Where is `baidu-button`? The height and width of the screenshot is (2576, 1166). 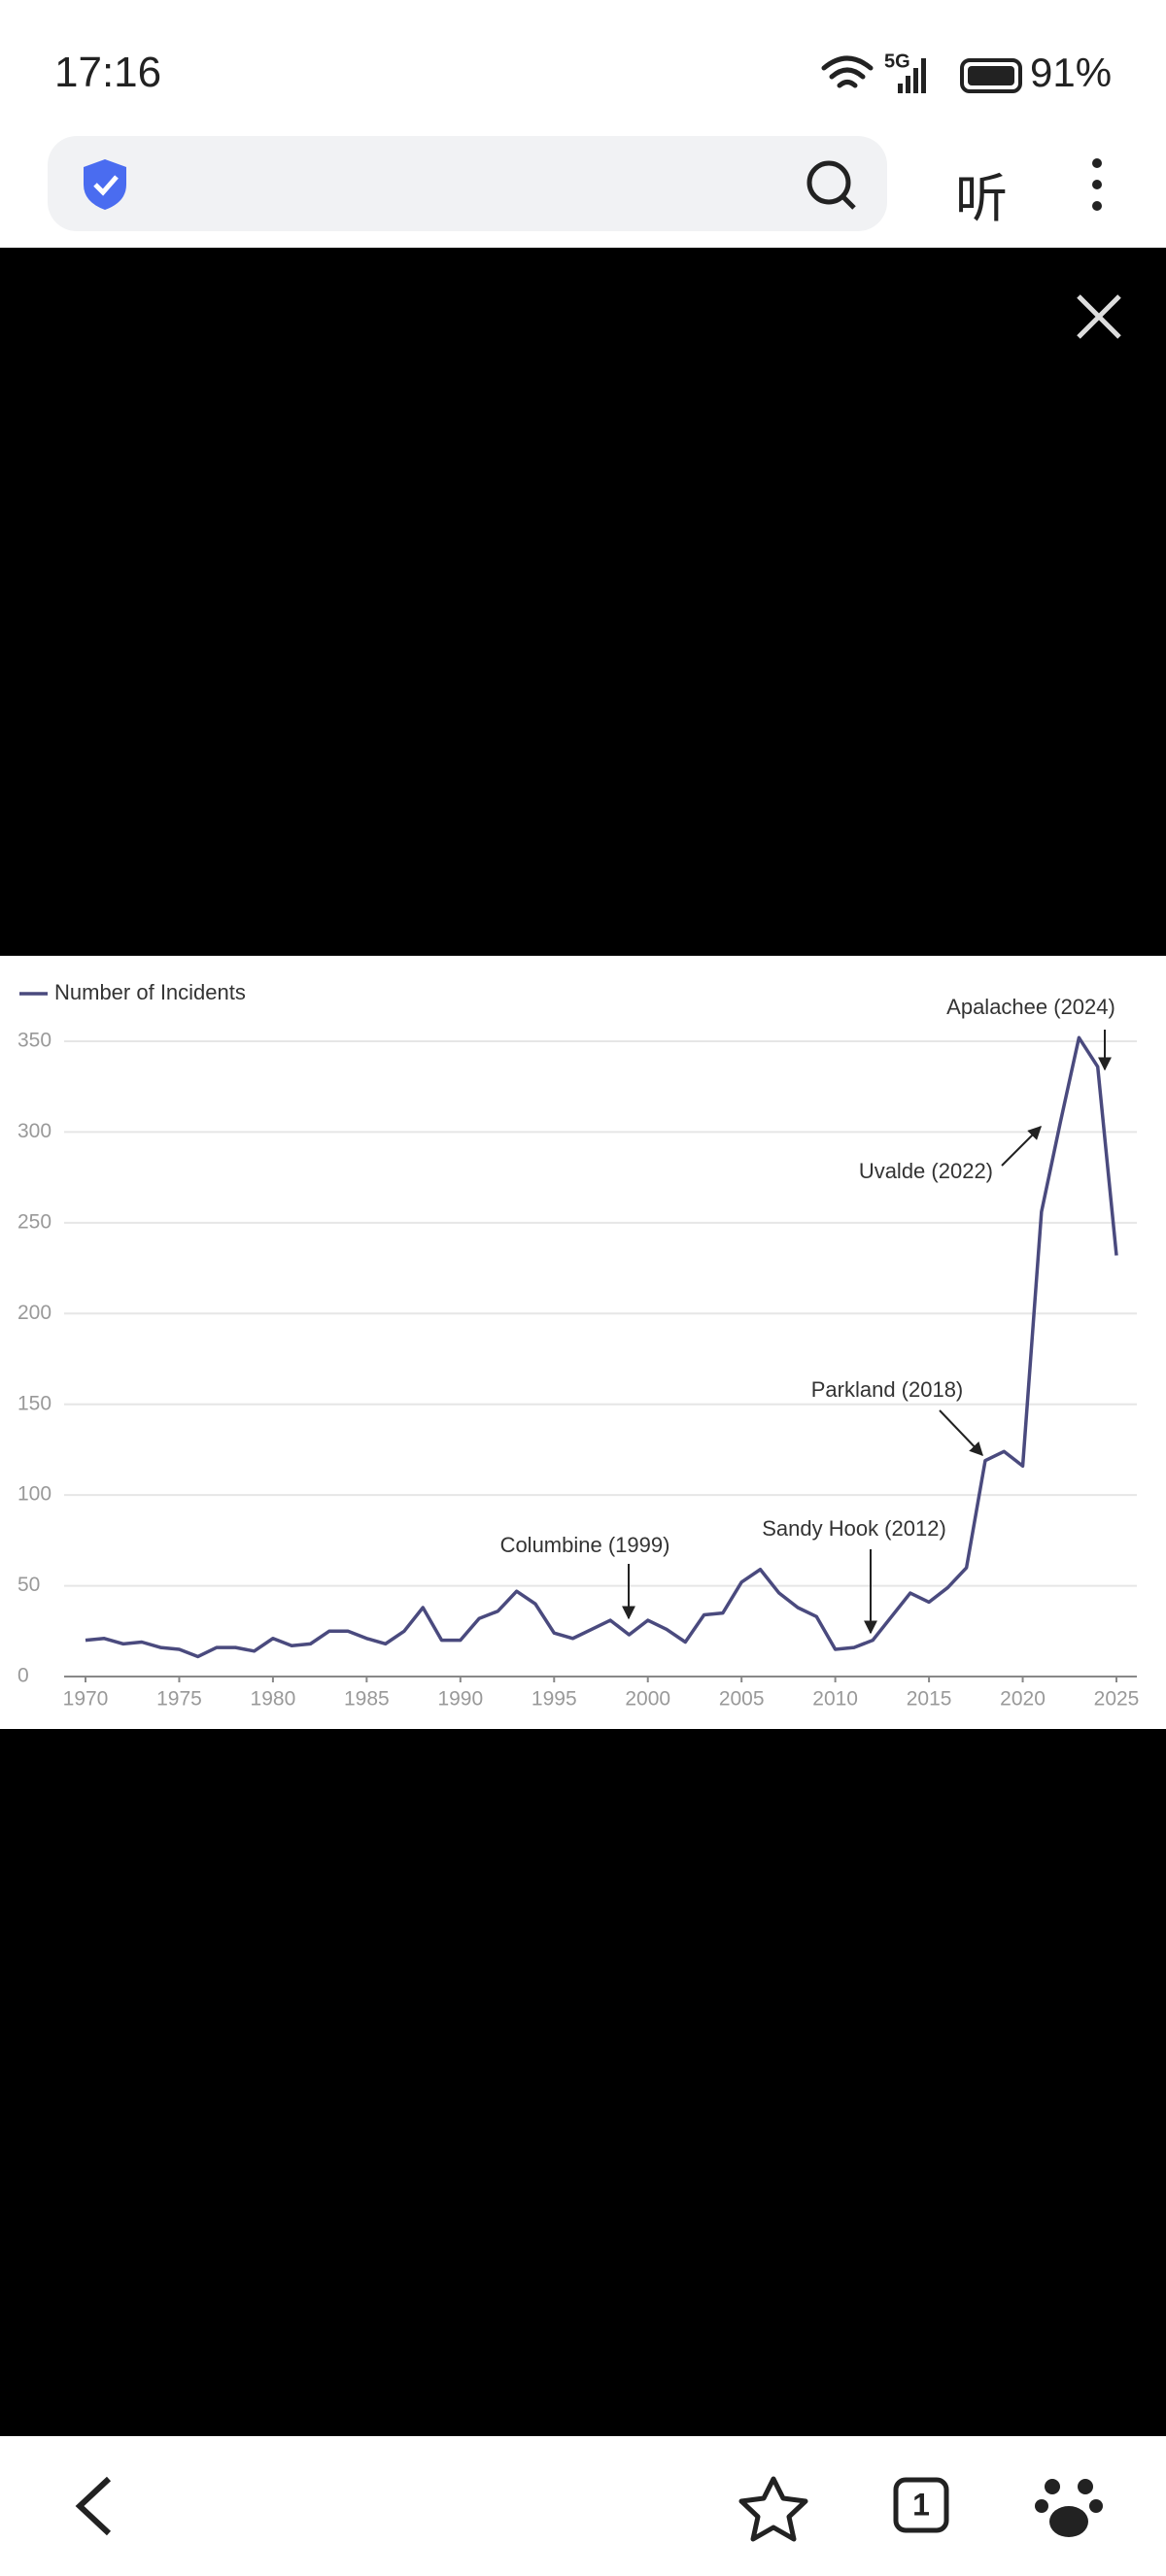 baidu-button is located at coordinates (1069, 2508).